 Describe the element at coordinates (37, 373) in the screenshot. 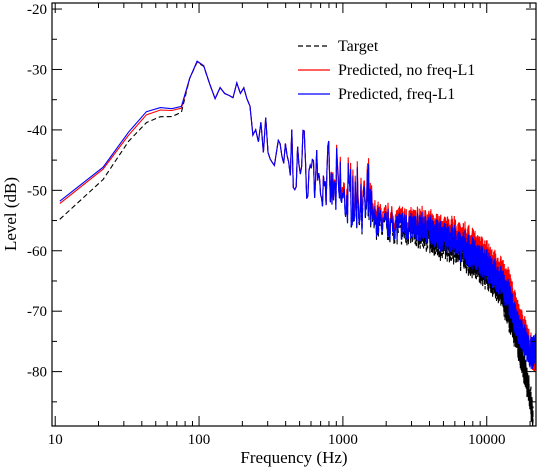

I see `y-tick-label: -80` at that location.